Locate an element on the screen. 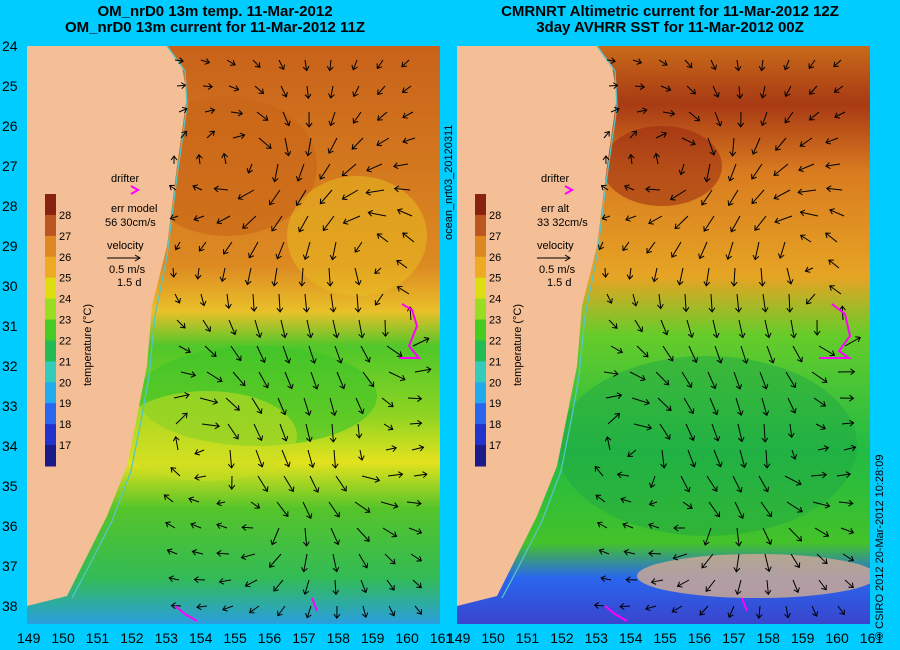 This screenshot has height=650, width=900. lat-tick-label: 25 is located at coordinates (10, 86).